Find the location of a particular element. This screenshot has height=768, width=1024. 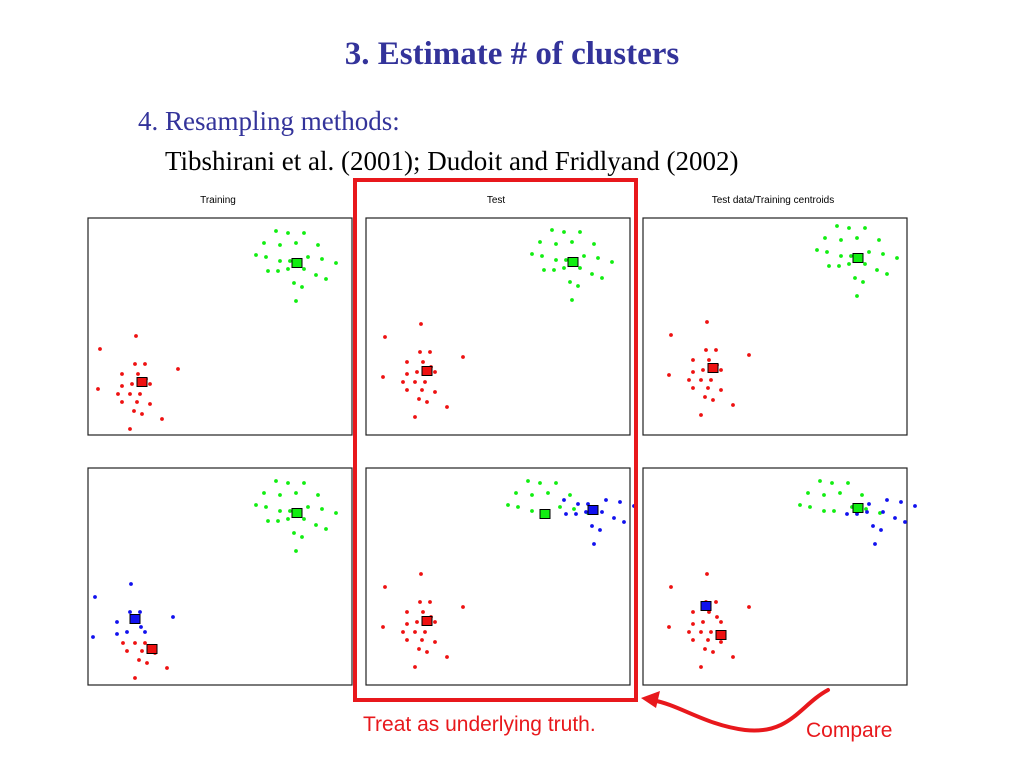

plot-frame-r1c3 is located at coordinates (775, 326).